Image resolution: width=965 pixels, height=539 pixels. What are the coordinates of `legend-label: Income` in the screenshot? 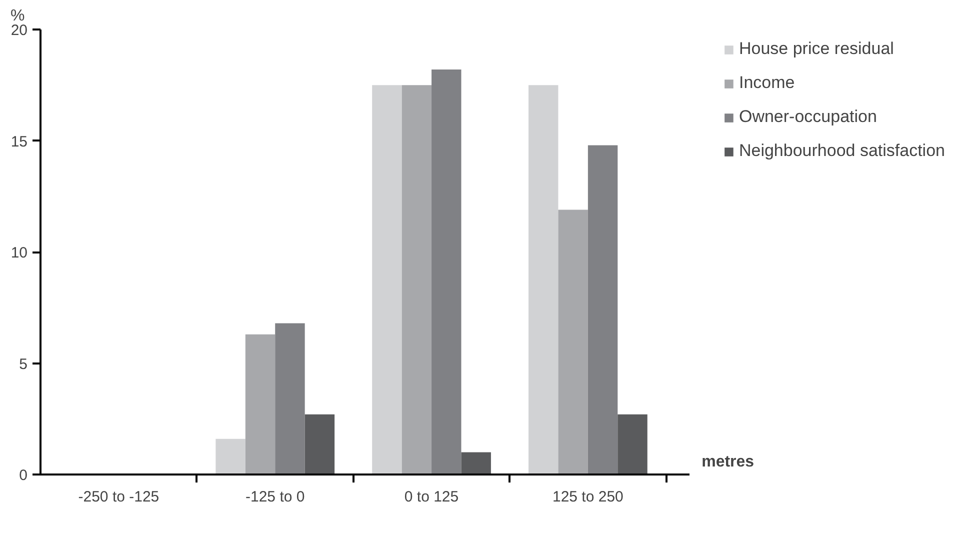 It's located at (766, 83).